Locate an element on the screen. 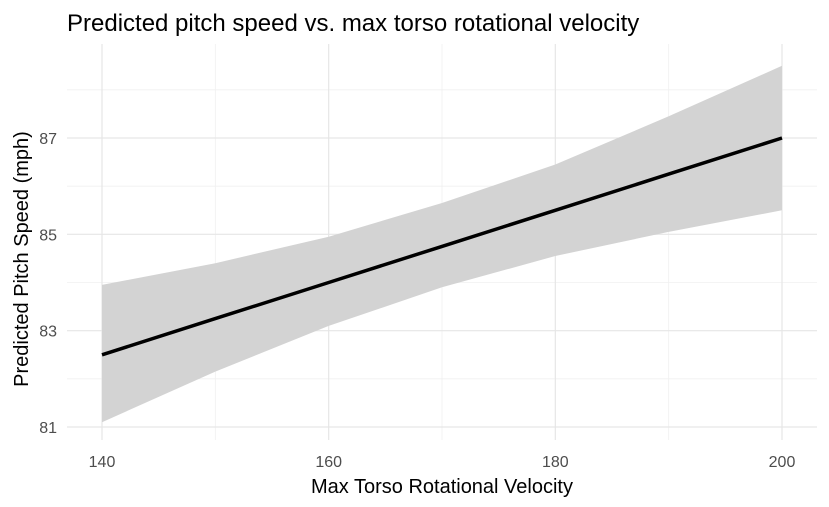  x-tick-label: 160 is located at coordinates (328, 462).